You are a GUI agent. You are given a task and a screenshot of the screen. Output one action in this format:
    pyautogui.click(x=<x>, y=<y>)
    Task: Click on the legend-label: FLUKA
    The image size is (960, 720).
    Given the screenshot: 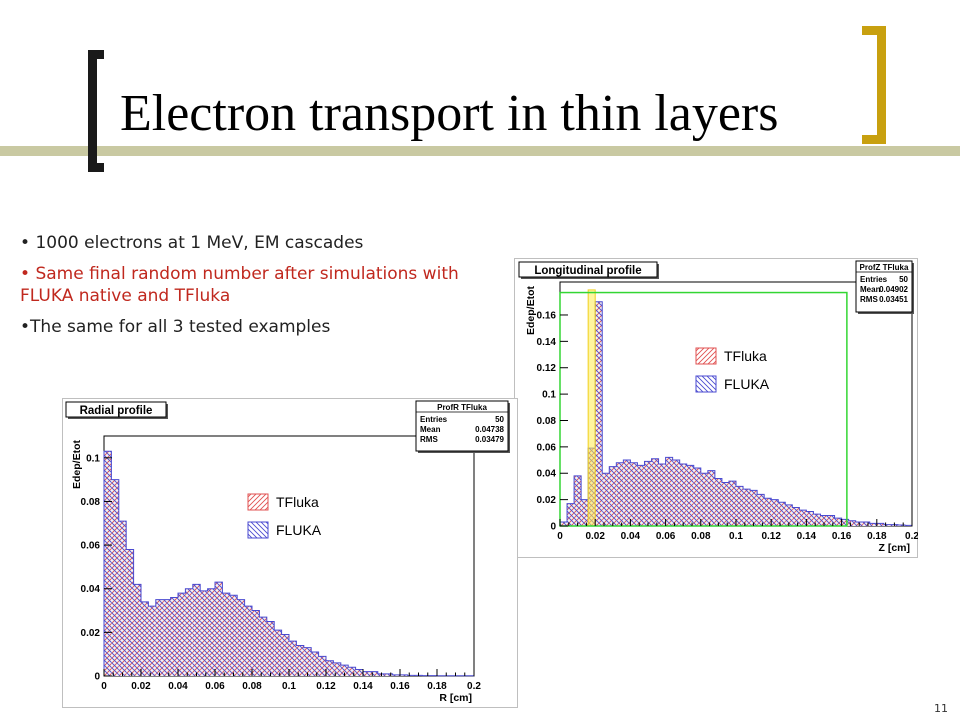 What is the action you would take?
    pyautogui.click(x=299, y=530)
    